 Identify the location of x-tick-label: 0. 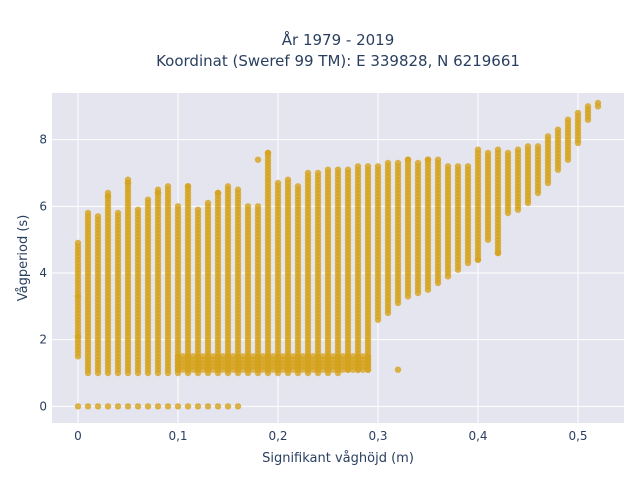
(78, 436).